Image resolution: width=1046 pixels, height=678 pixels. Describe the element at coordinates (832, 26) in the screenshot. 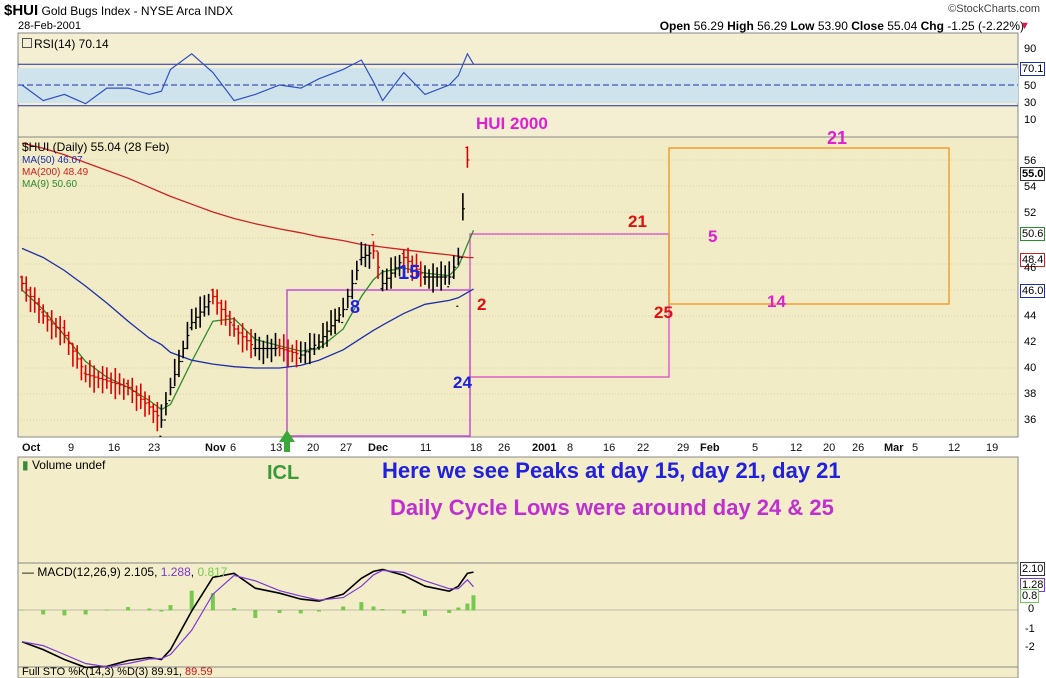

I see `low-value: 53.90` at that location.